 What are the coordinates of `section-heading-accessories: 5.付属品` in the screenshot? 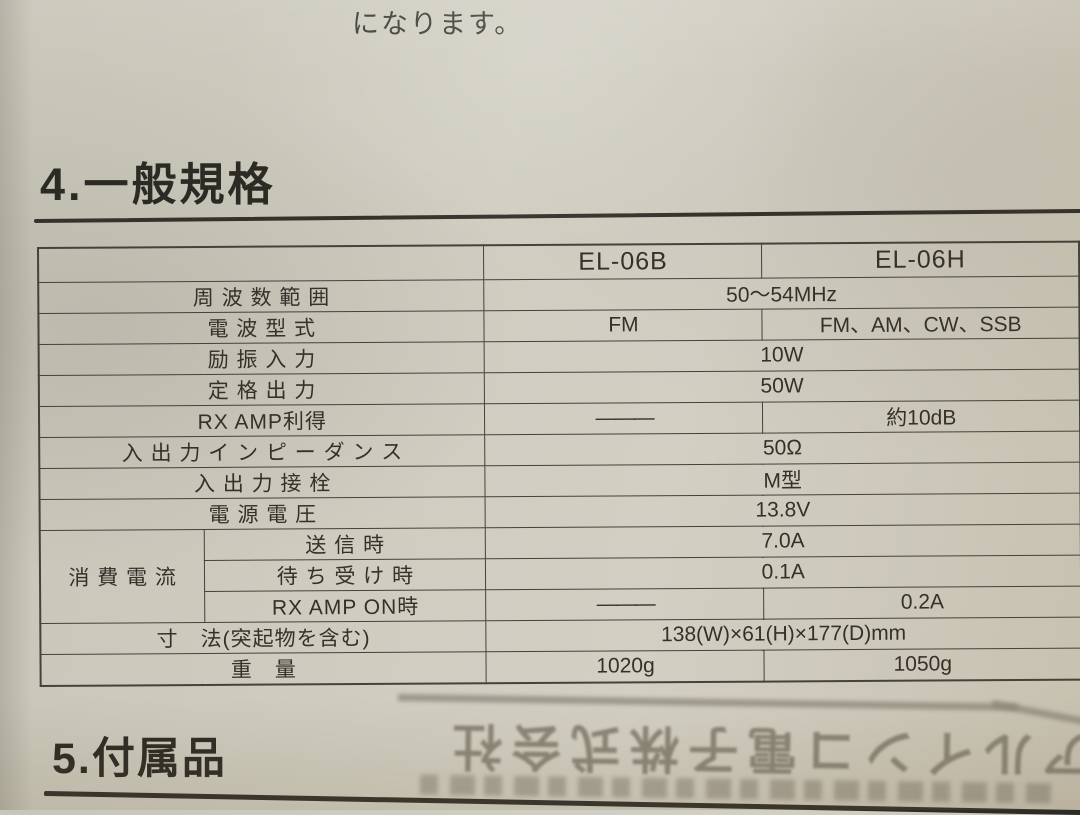 It's located at (139, 759).